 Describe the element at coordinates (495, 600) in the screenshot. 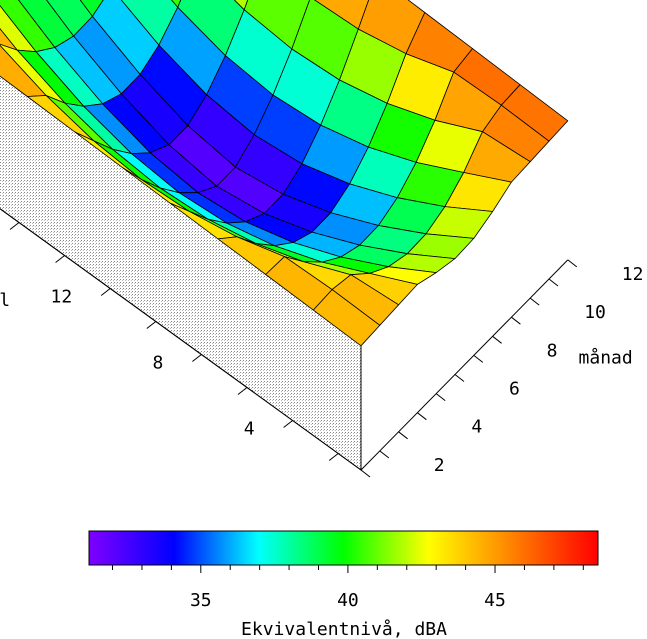

I see `colorbar-tick-label: 45` at that location.